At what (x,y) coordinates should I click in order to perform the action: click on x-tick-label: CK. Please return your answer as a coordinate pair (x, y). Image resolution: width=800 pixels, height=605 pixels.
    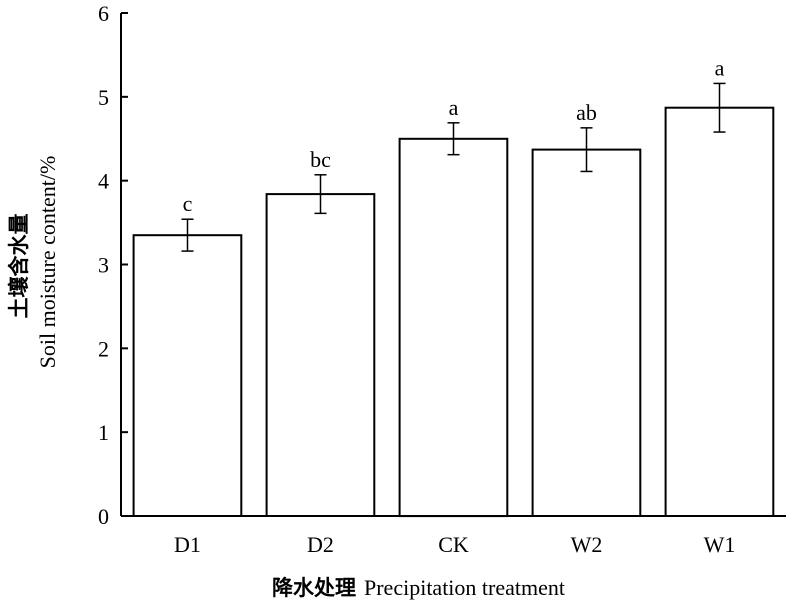
    Looking at the image, I should click on (453, 544).